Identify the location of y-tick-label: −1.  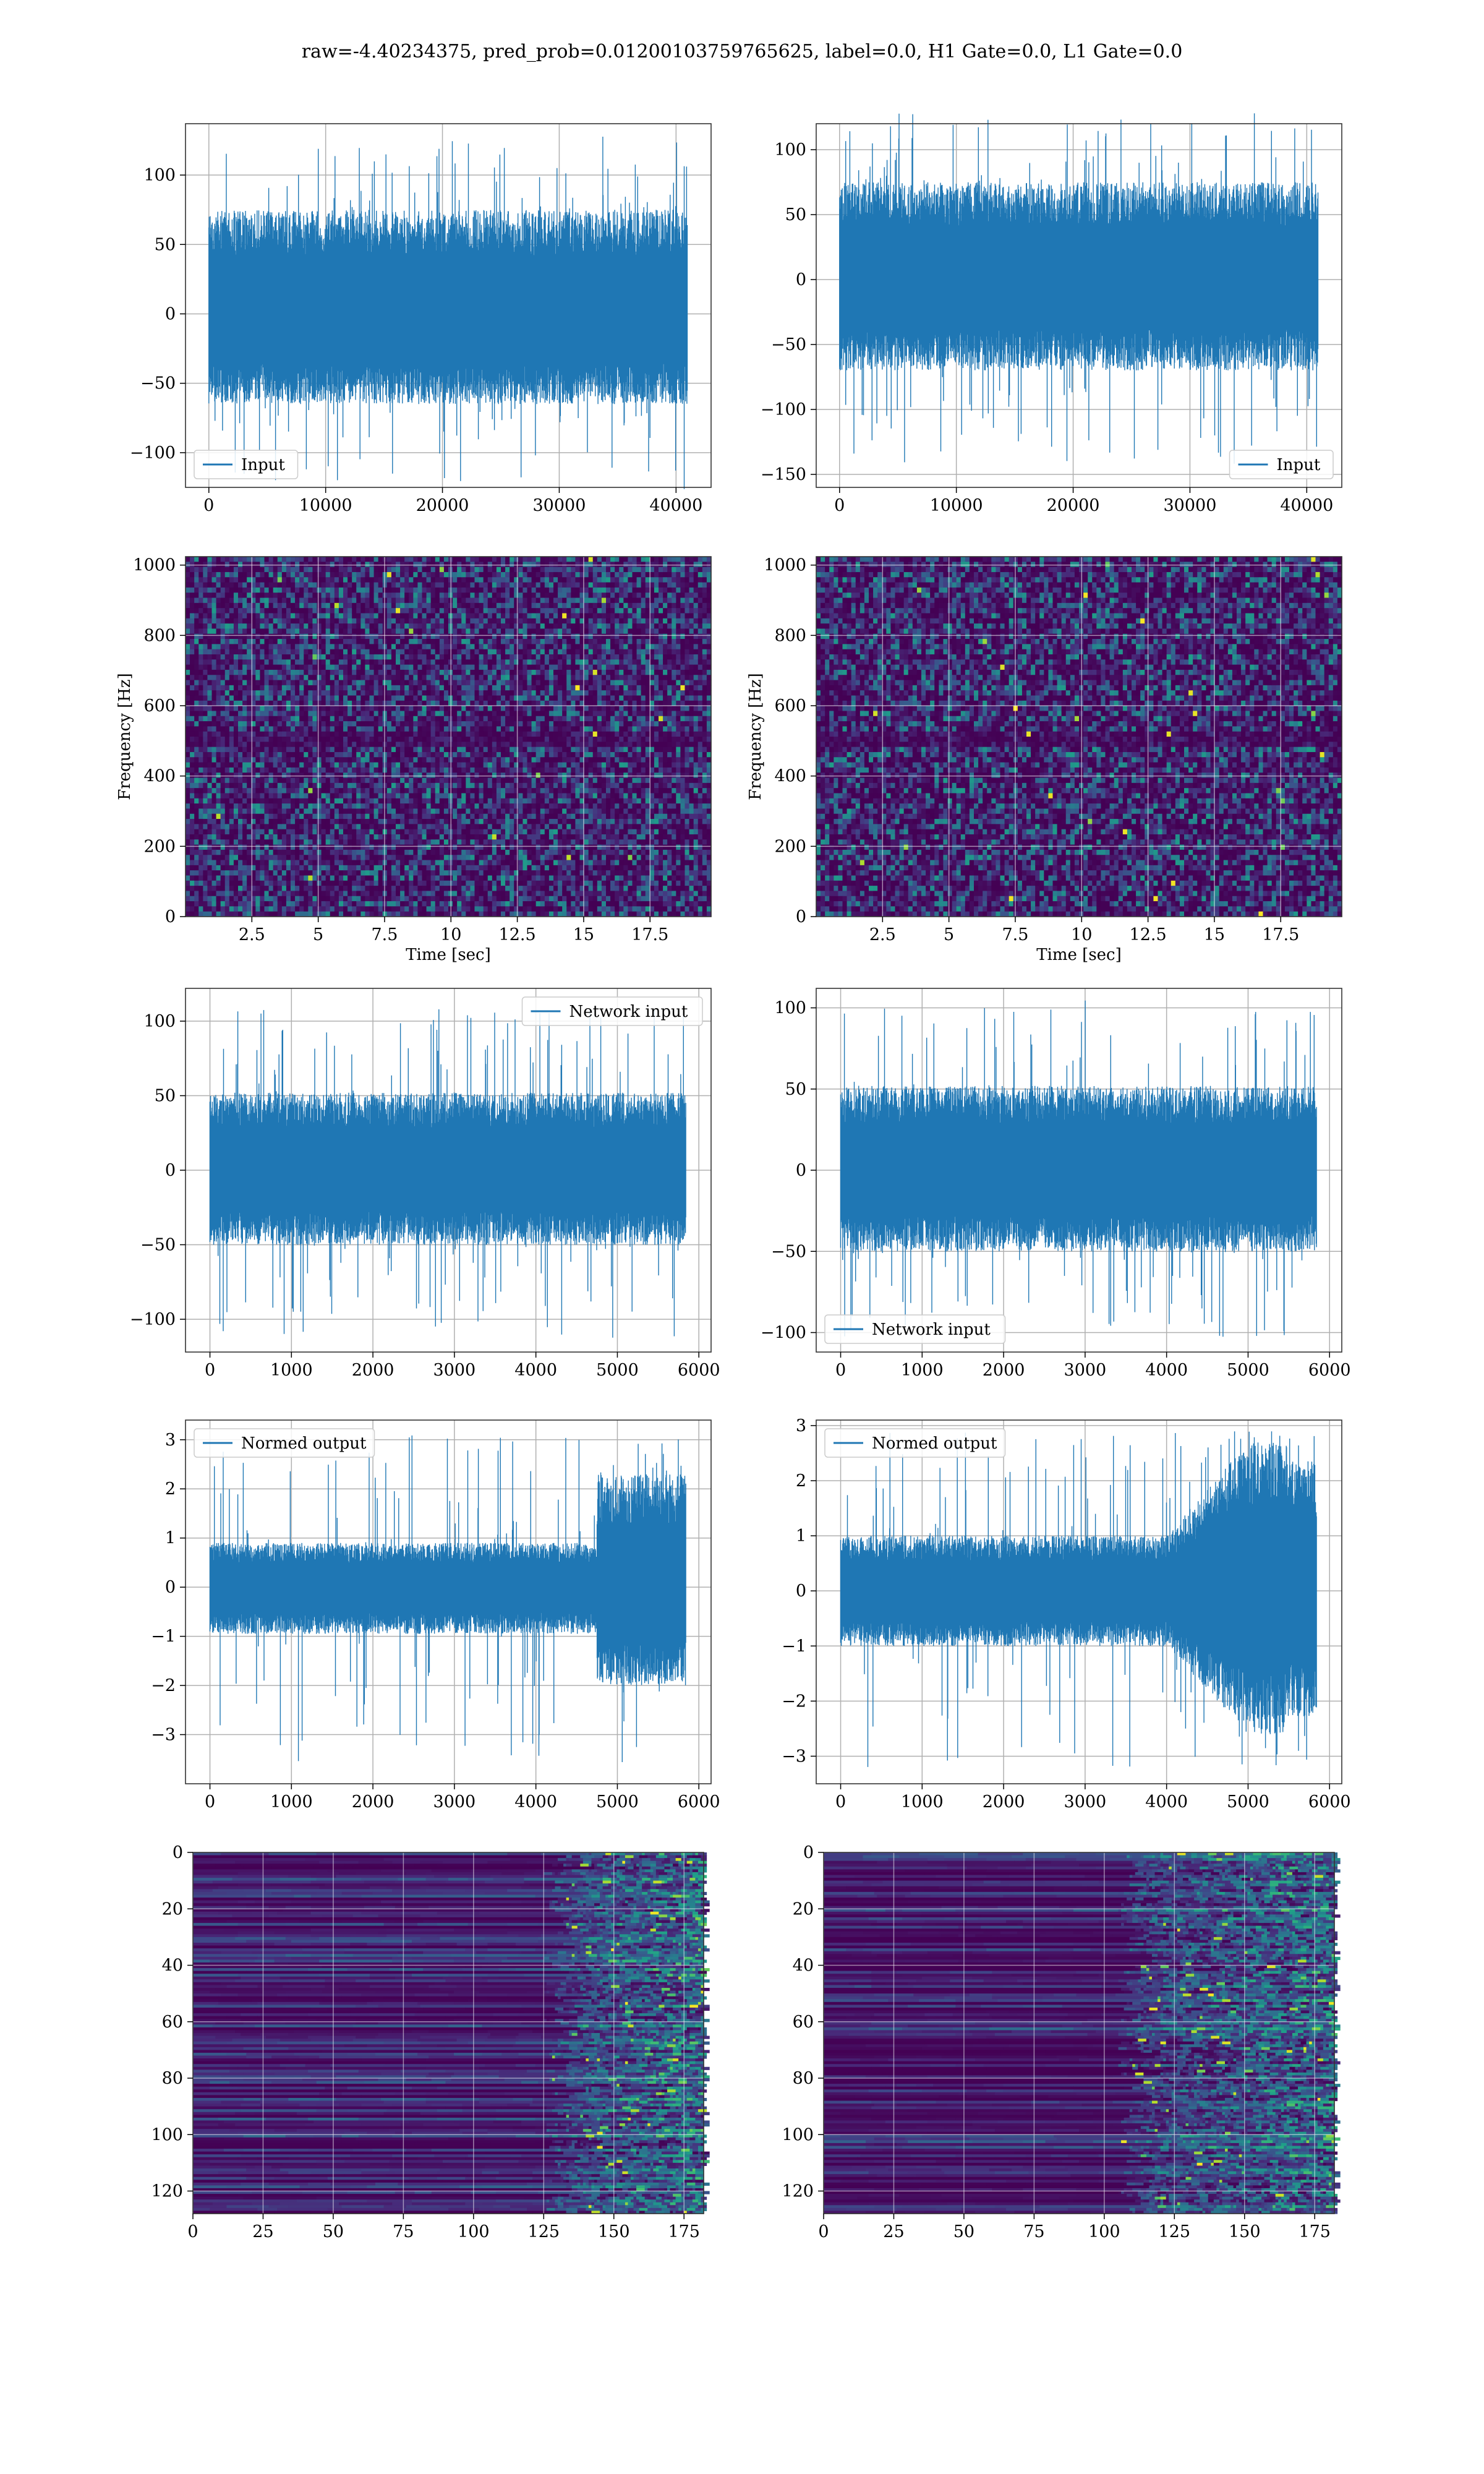
(163, 1636).